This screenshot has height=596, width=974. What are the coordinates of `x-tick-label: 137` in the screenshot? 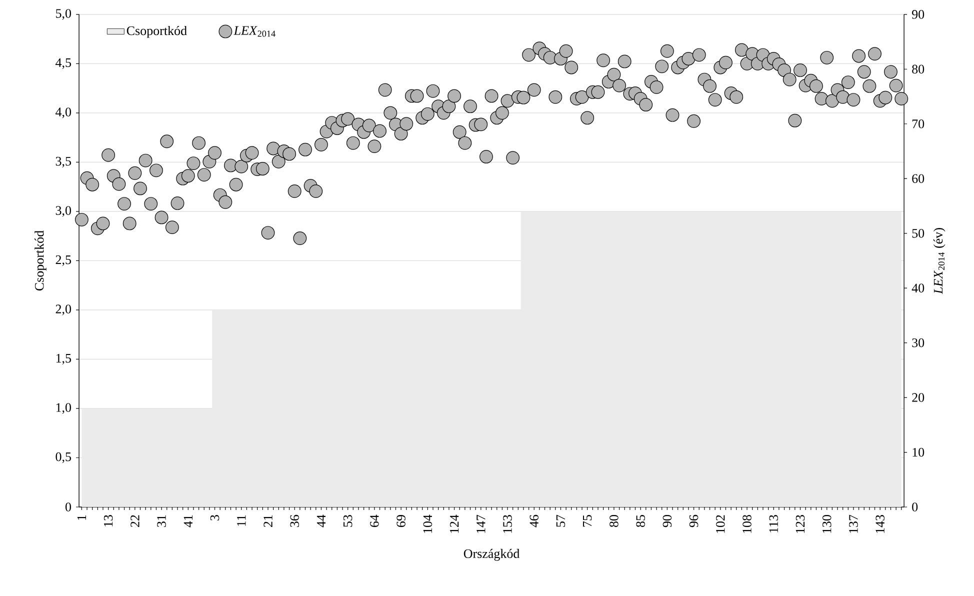 It's located at (853, 523).